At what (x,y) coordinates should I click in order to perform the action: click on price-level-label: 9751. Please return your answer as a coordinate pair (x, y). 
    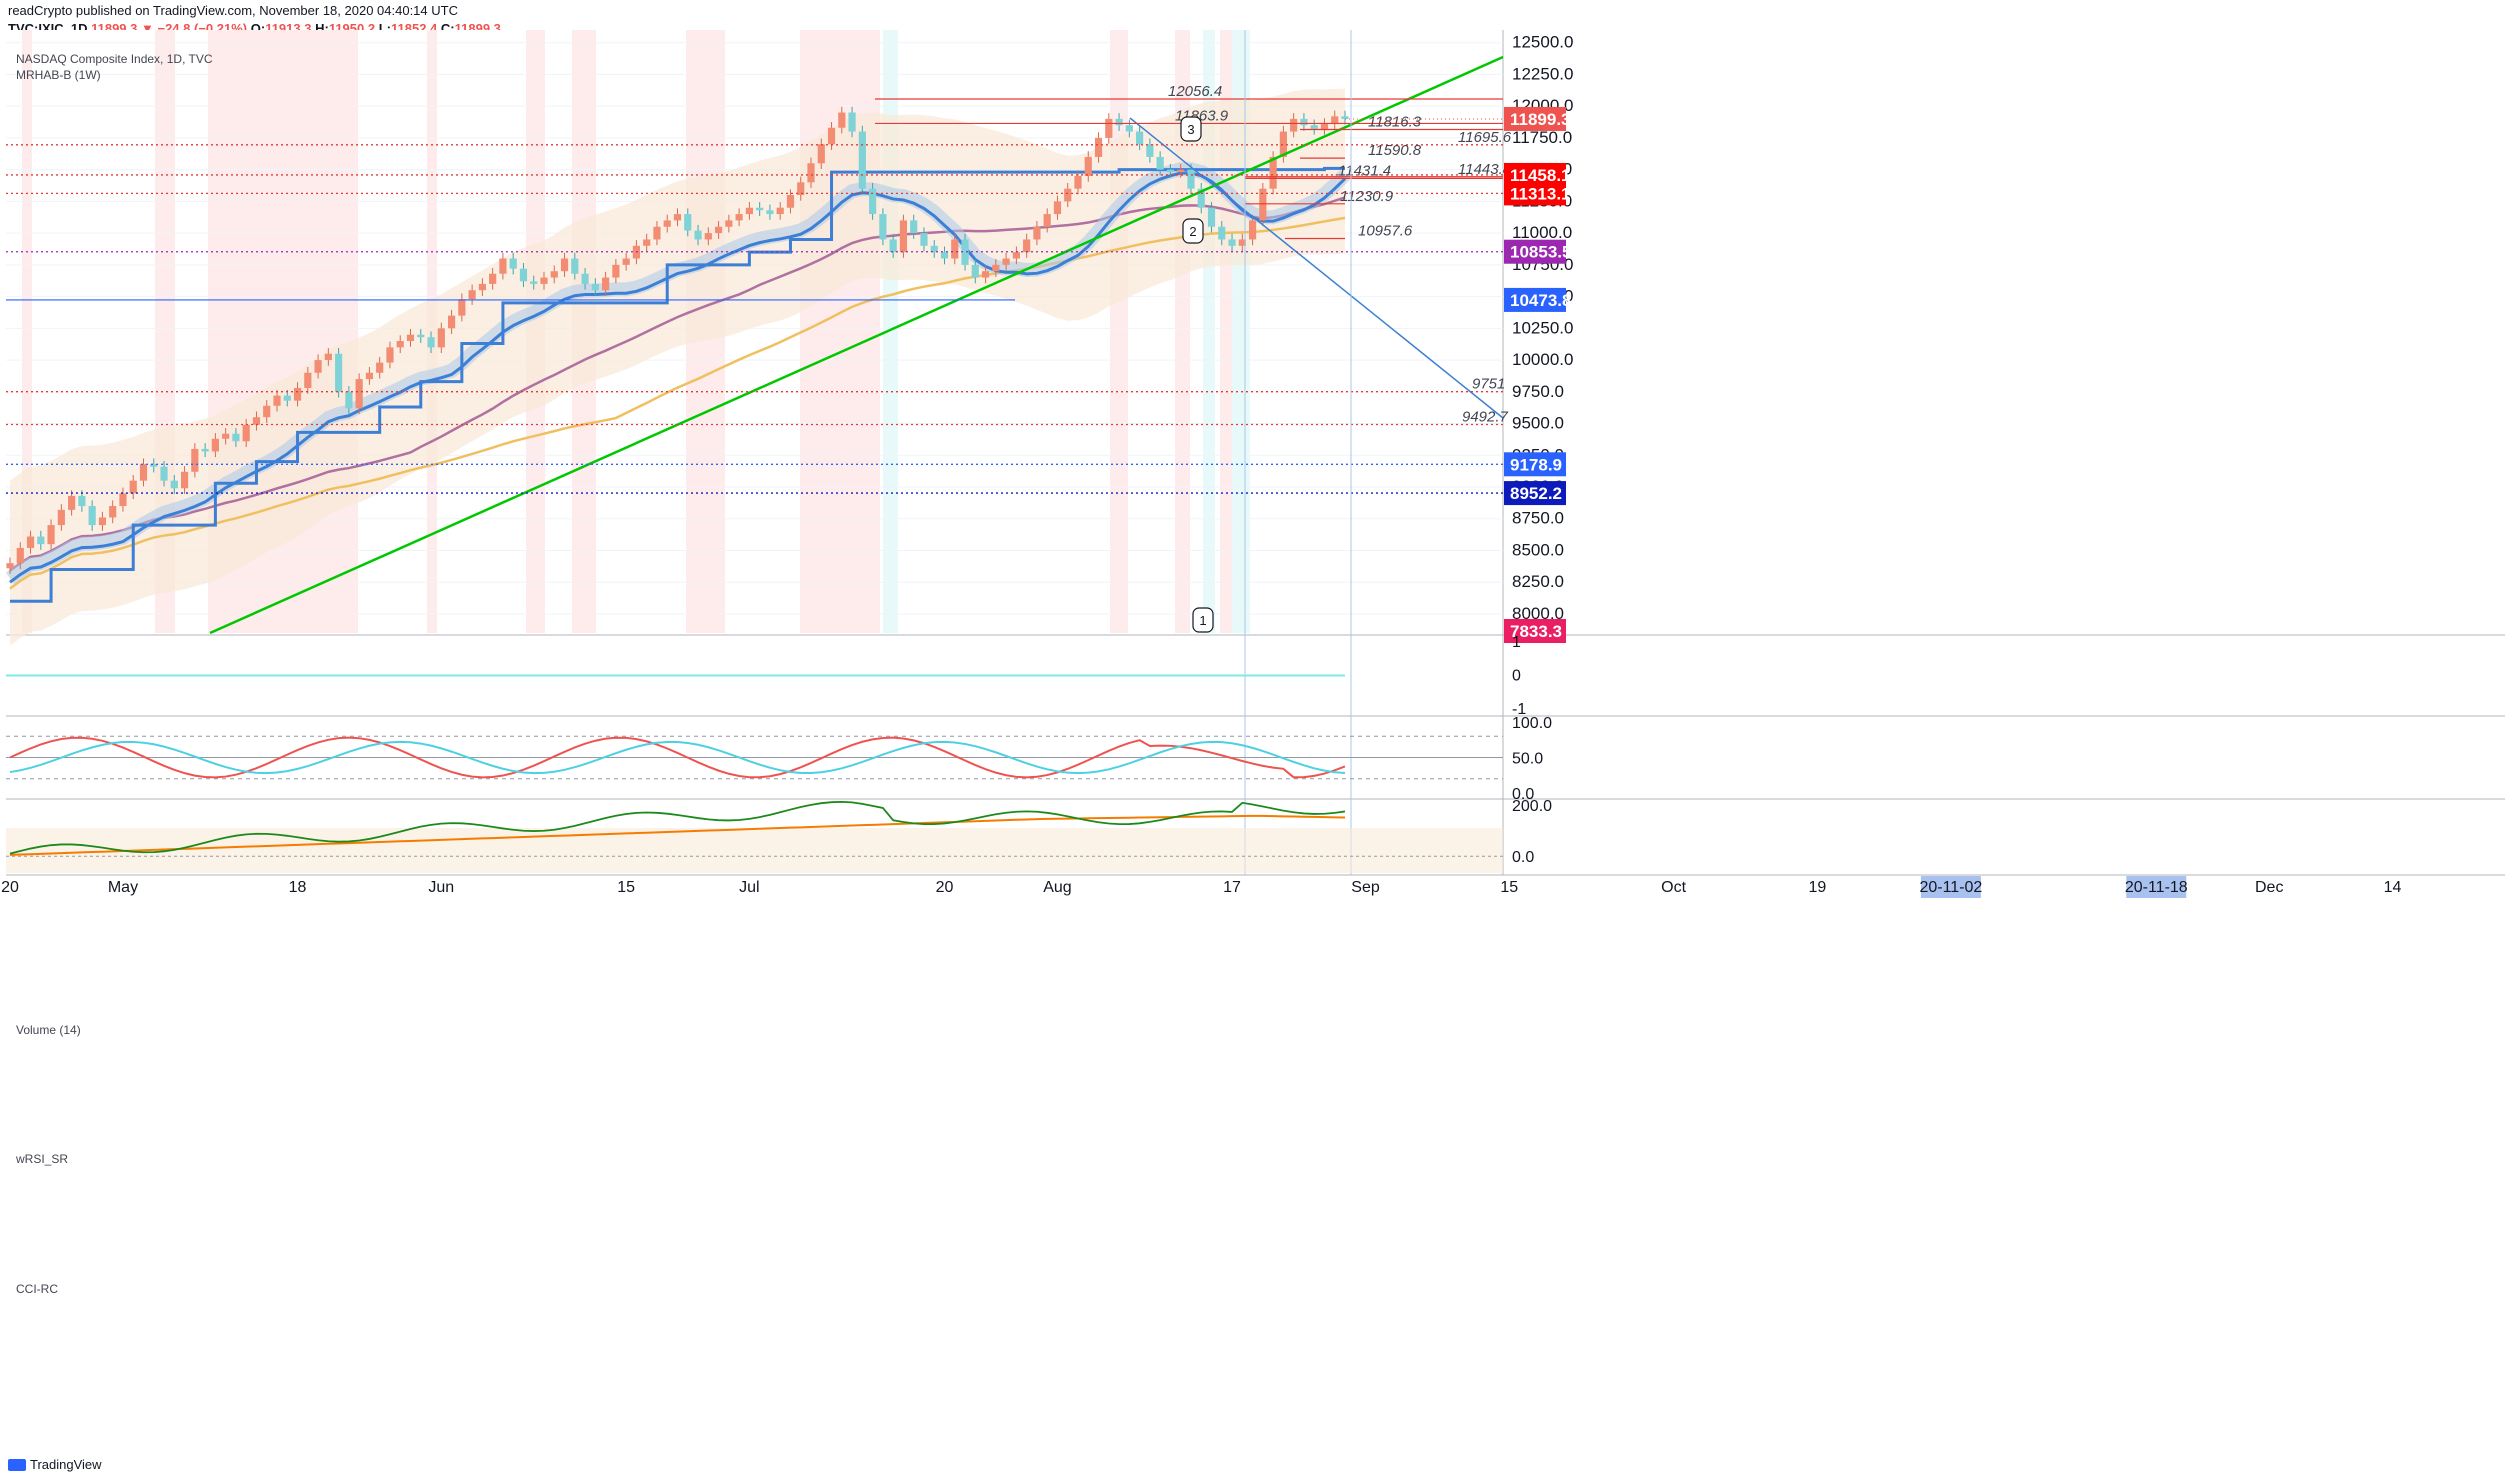
    Looking at the image, I should click on (1488, 384).